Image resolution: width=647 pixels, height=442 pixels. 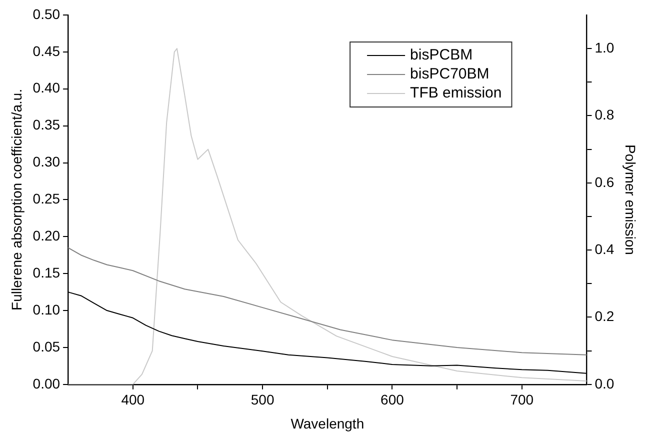 I want to click on legend-label: bisPCBM, so click(x=441, y=55).